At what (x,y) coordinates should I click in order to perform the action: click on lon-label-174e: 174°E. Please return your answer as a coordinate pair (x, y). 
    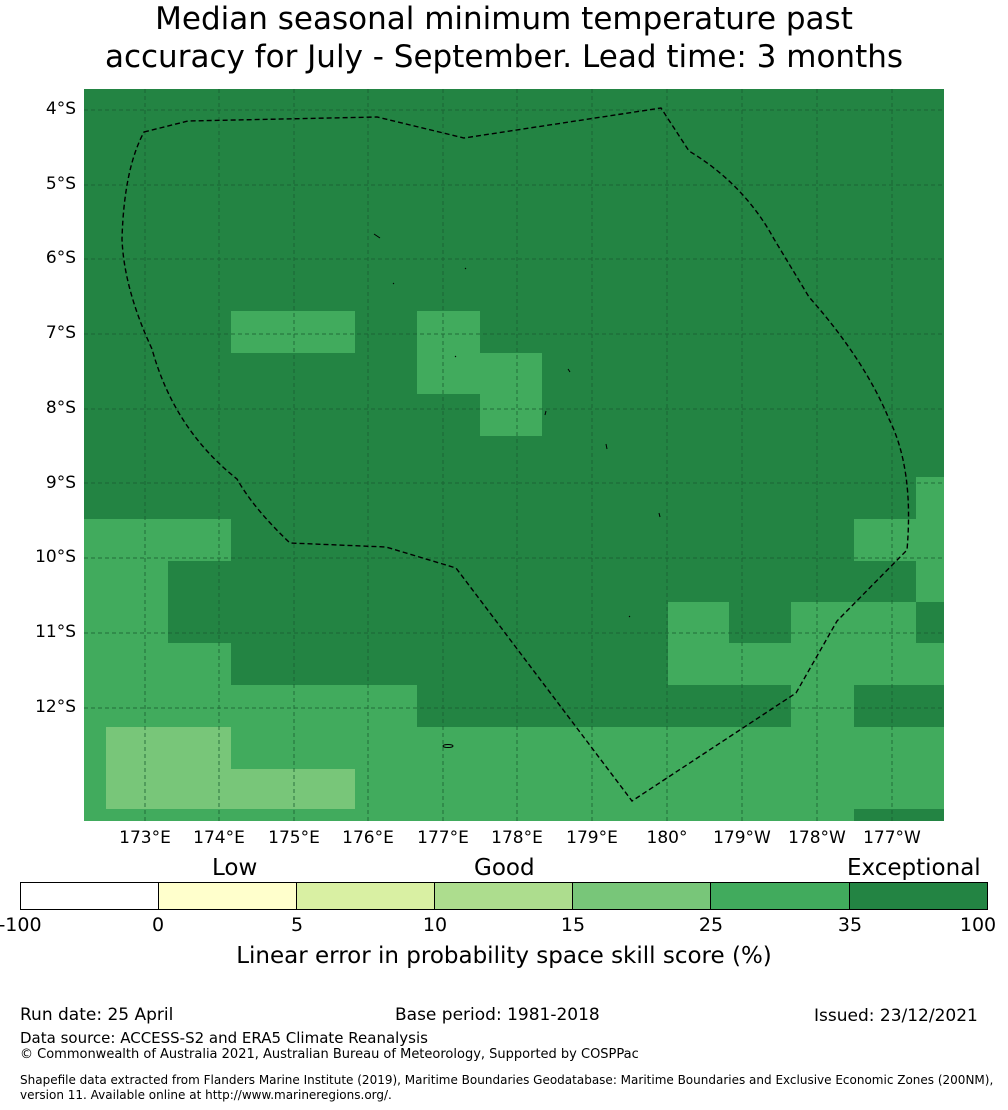
    Looking at the image, I should click on (219, 838).